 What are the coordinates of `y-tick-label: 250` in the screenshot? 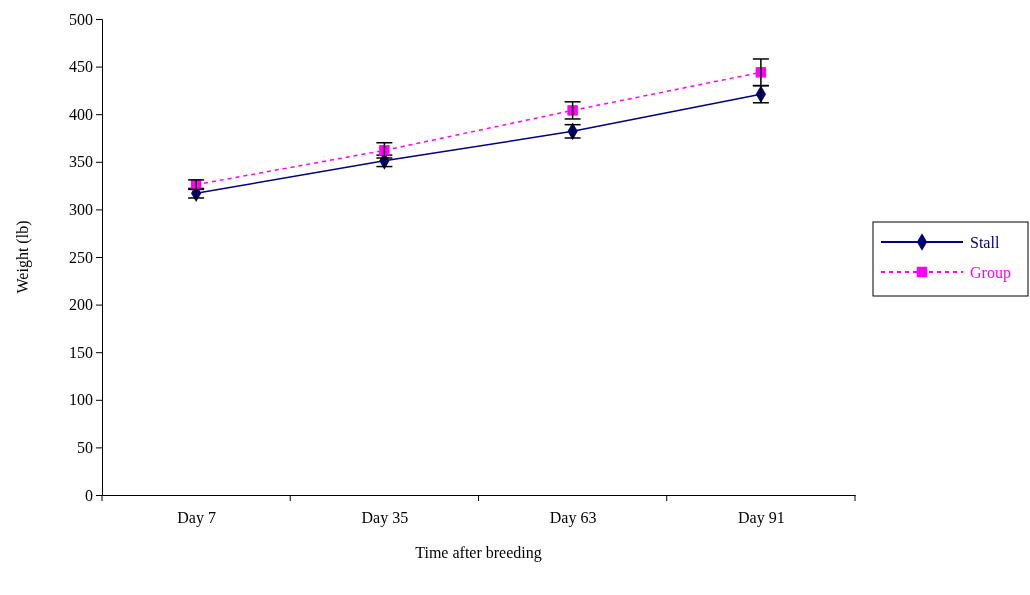 It's located at (81, 257).